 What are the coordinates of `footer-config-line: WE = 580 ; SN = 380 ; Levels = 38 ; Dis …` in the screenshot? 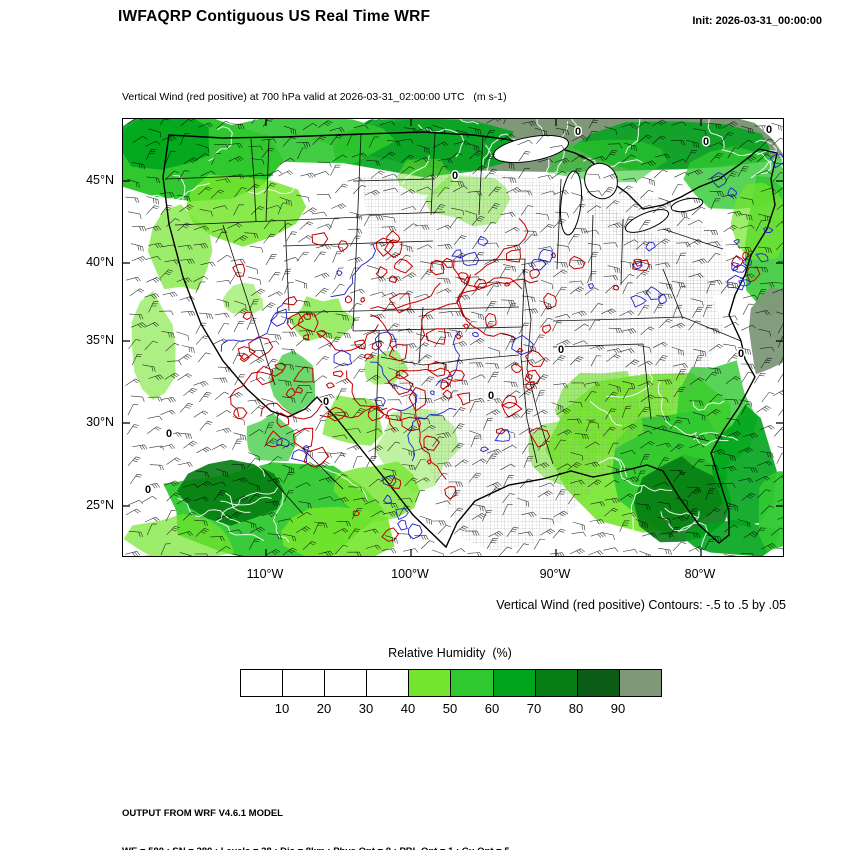 It's located at (316, 848).